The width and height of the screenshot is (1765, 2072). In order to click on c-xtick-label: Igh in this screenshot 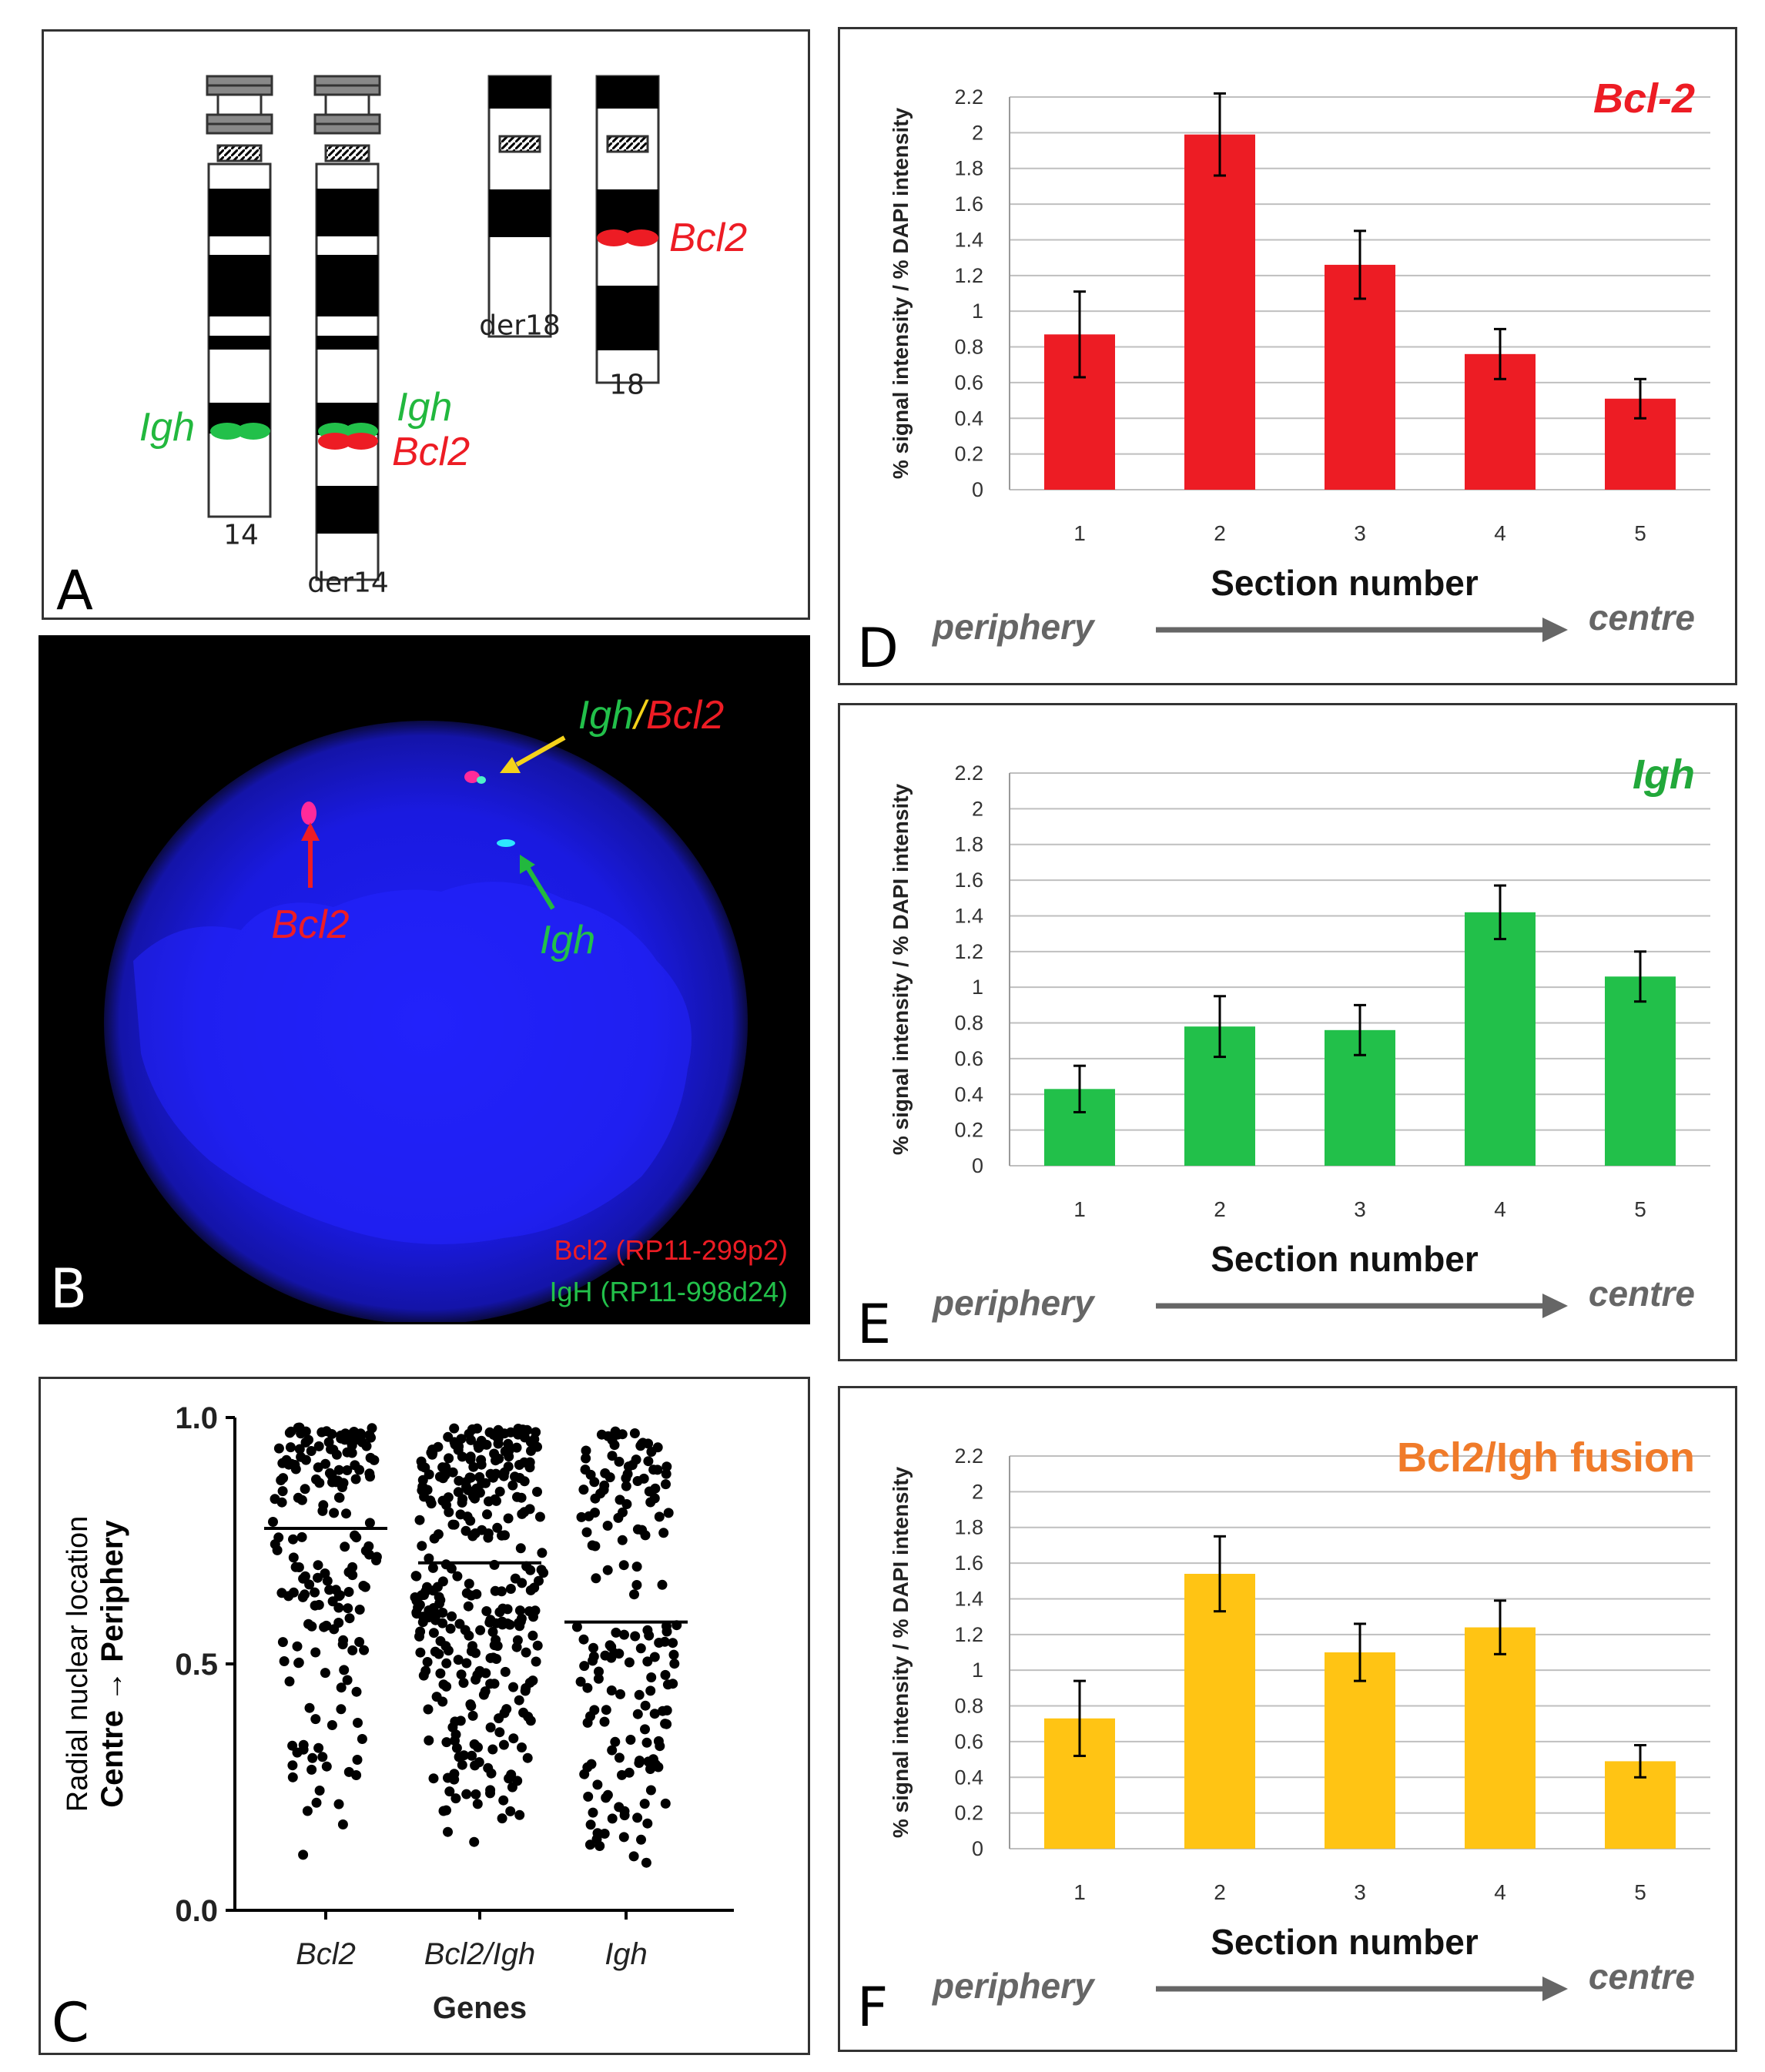, I will do `click(626, 1954)`.